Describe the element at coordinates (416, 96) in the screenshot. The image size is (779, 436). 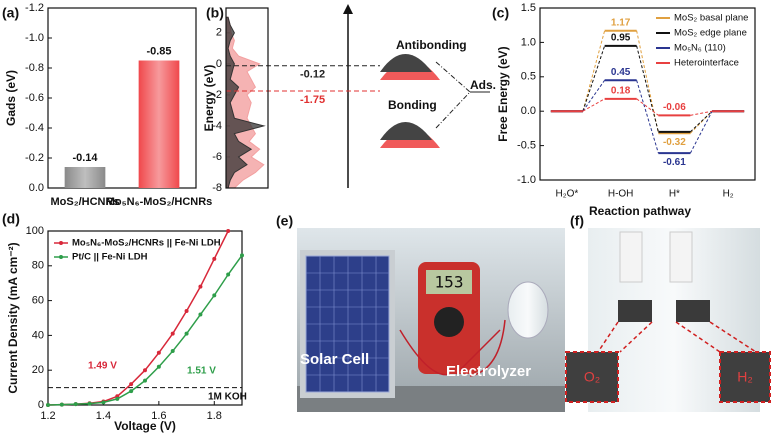
I see `orbital-schematic` at that location.